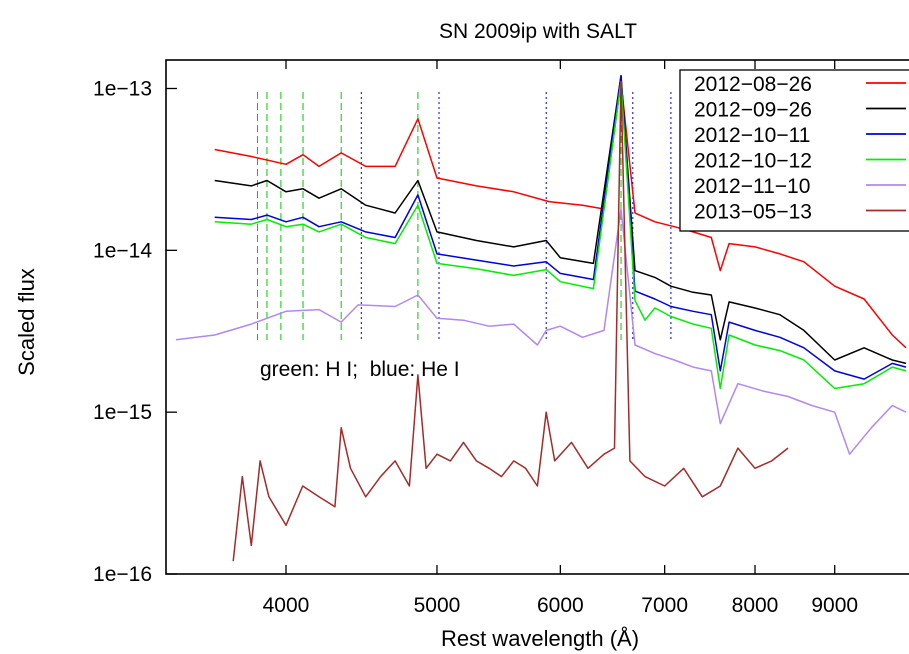 This screenshot has width=909, height=654. I want to click on line-id-annotation: green: H I; blue: He I, so click(360, 369).